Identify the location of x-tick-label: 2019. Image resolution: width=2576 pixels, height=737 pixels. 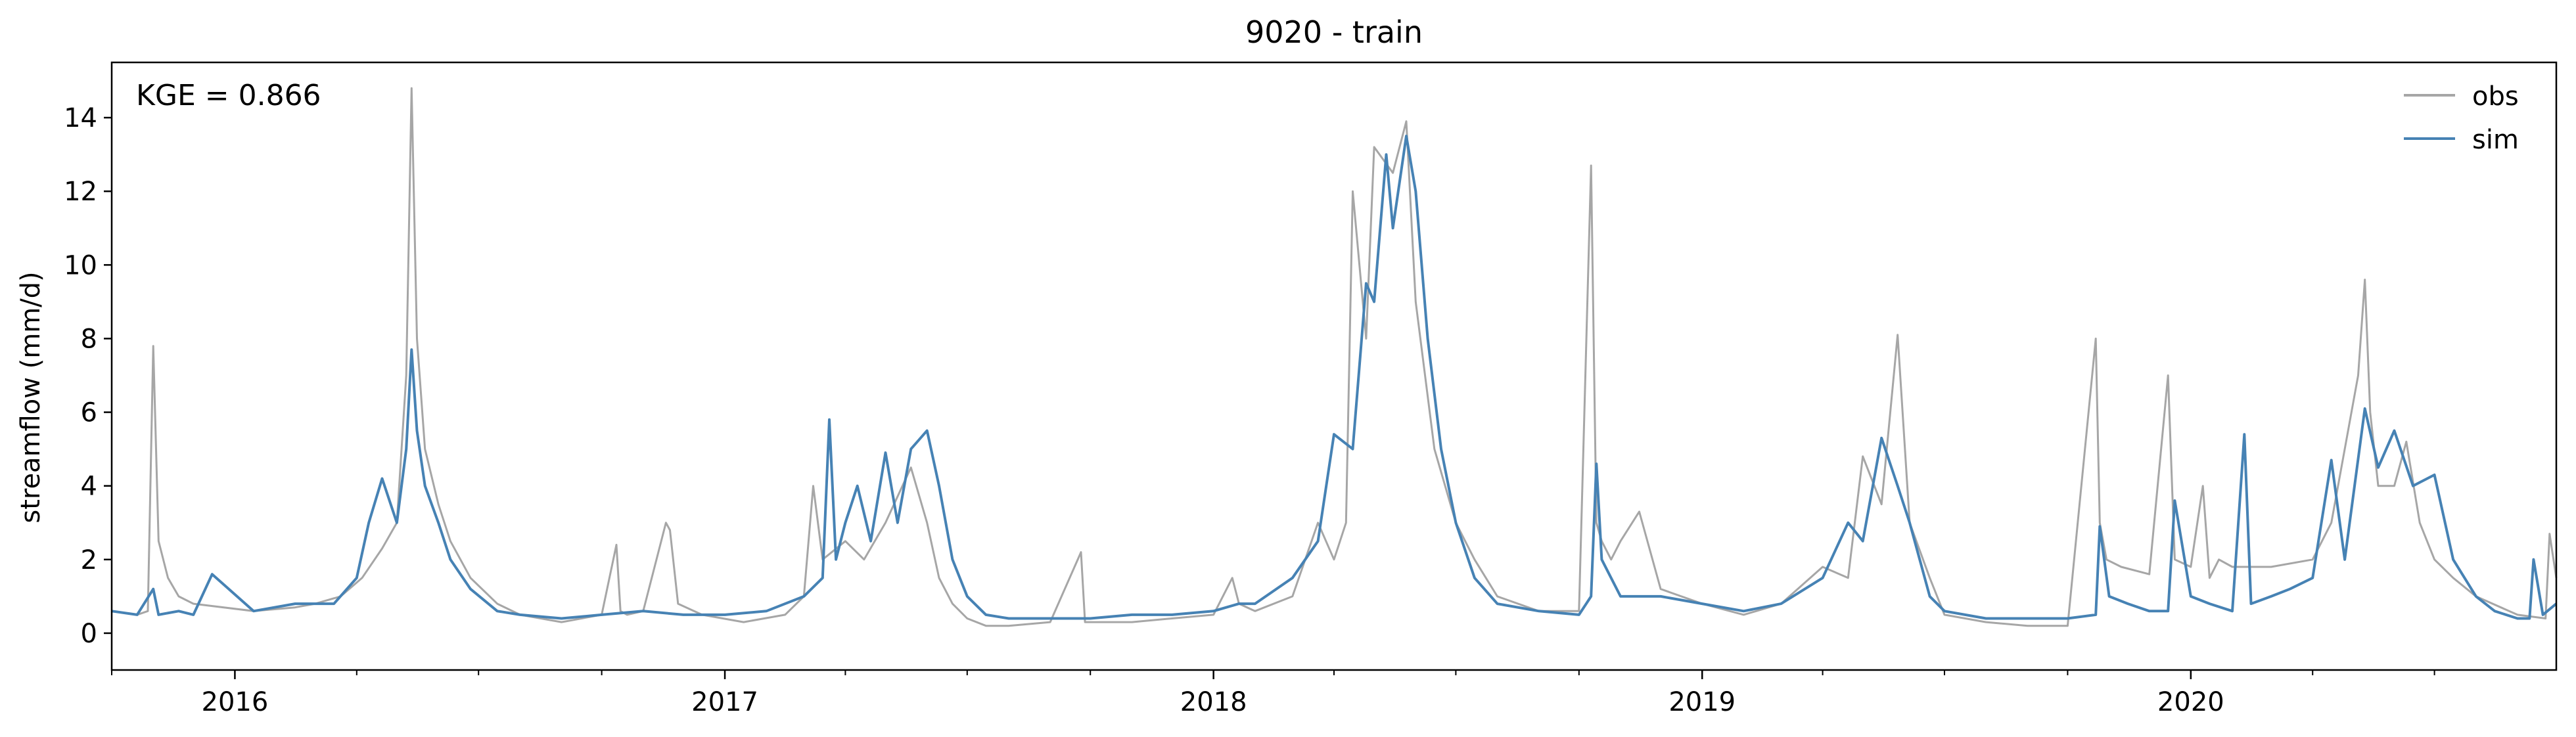
(1702, 702).